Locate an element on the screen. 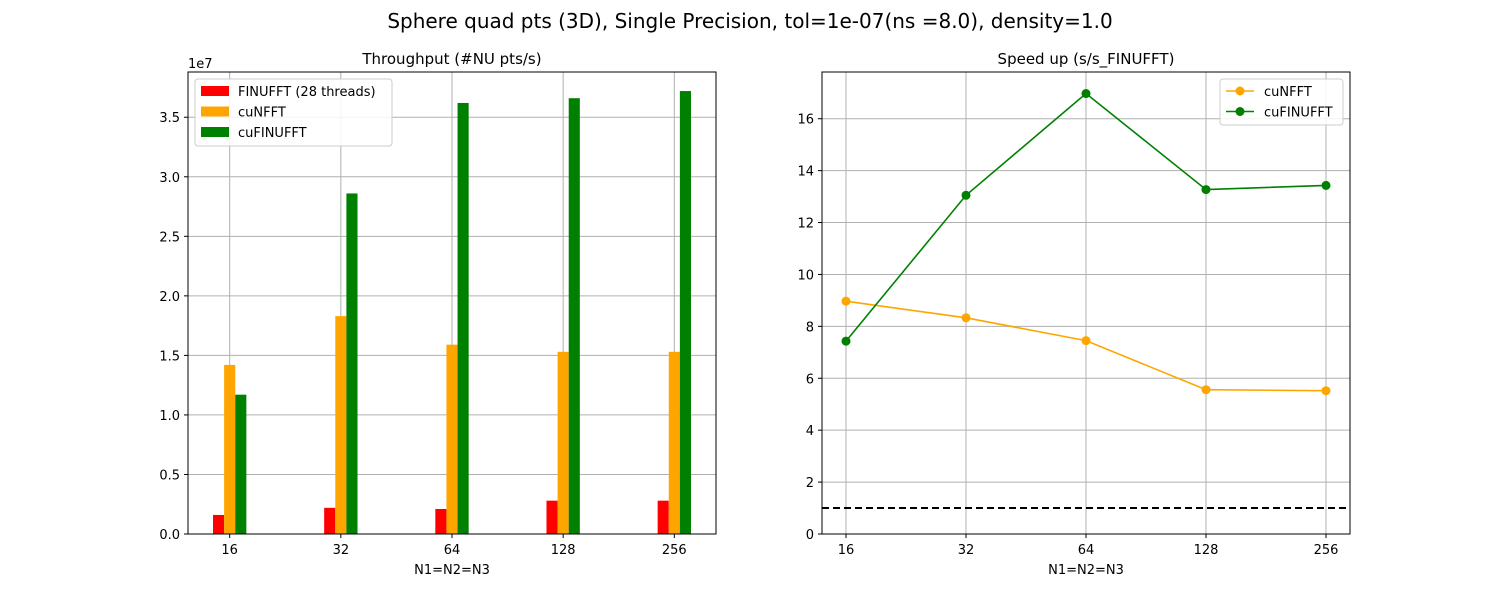 The image size is (1500, 600). throughput-y-tick-label: 3.5 is located at coordinates (169, 118).